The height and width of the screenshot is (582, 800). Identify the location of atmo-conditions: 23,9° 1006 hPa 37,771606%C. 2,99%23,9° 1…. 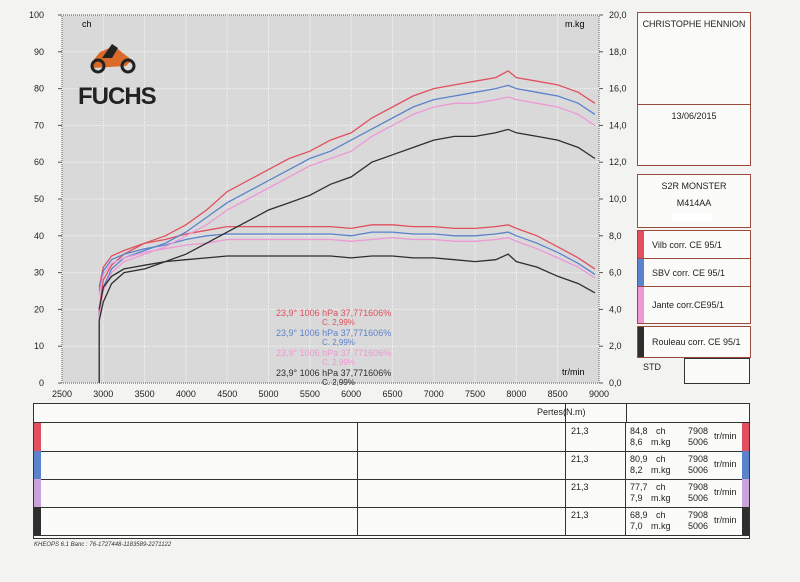
(333, 347).